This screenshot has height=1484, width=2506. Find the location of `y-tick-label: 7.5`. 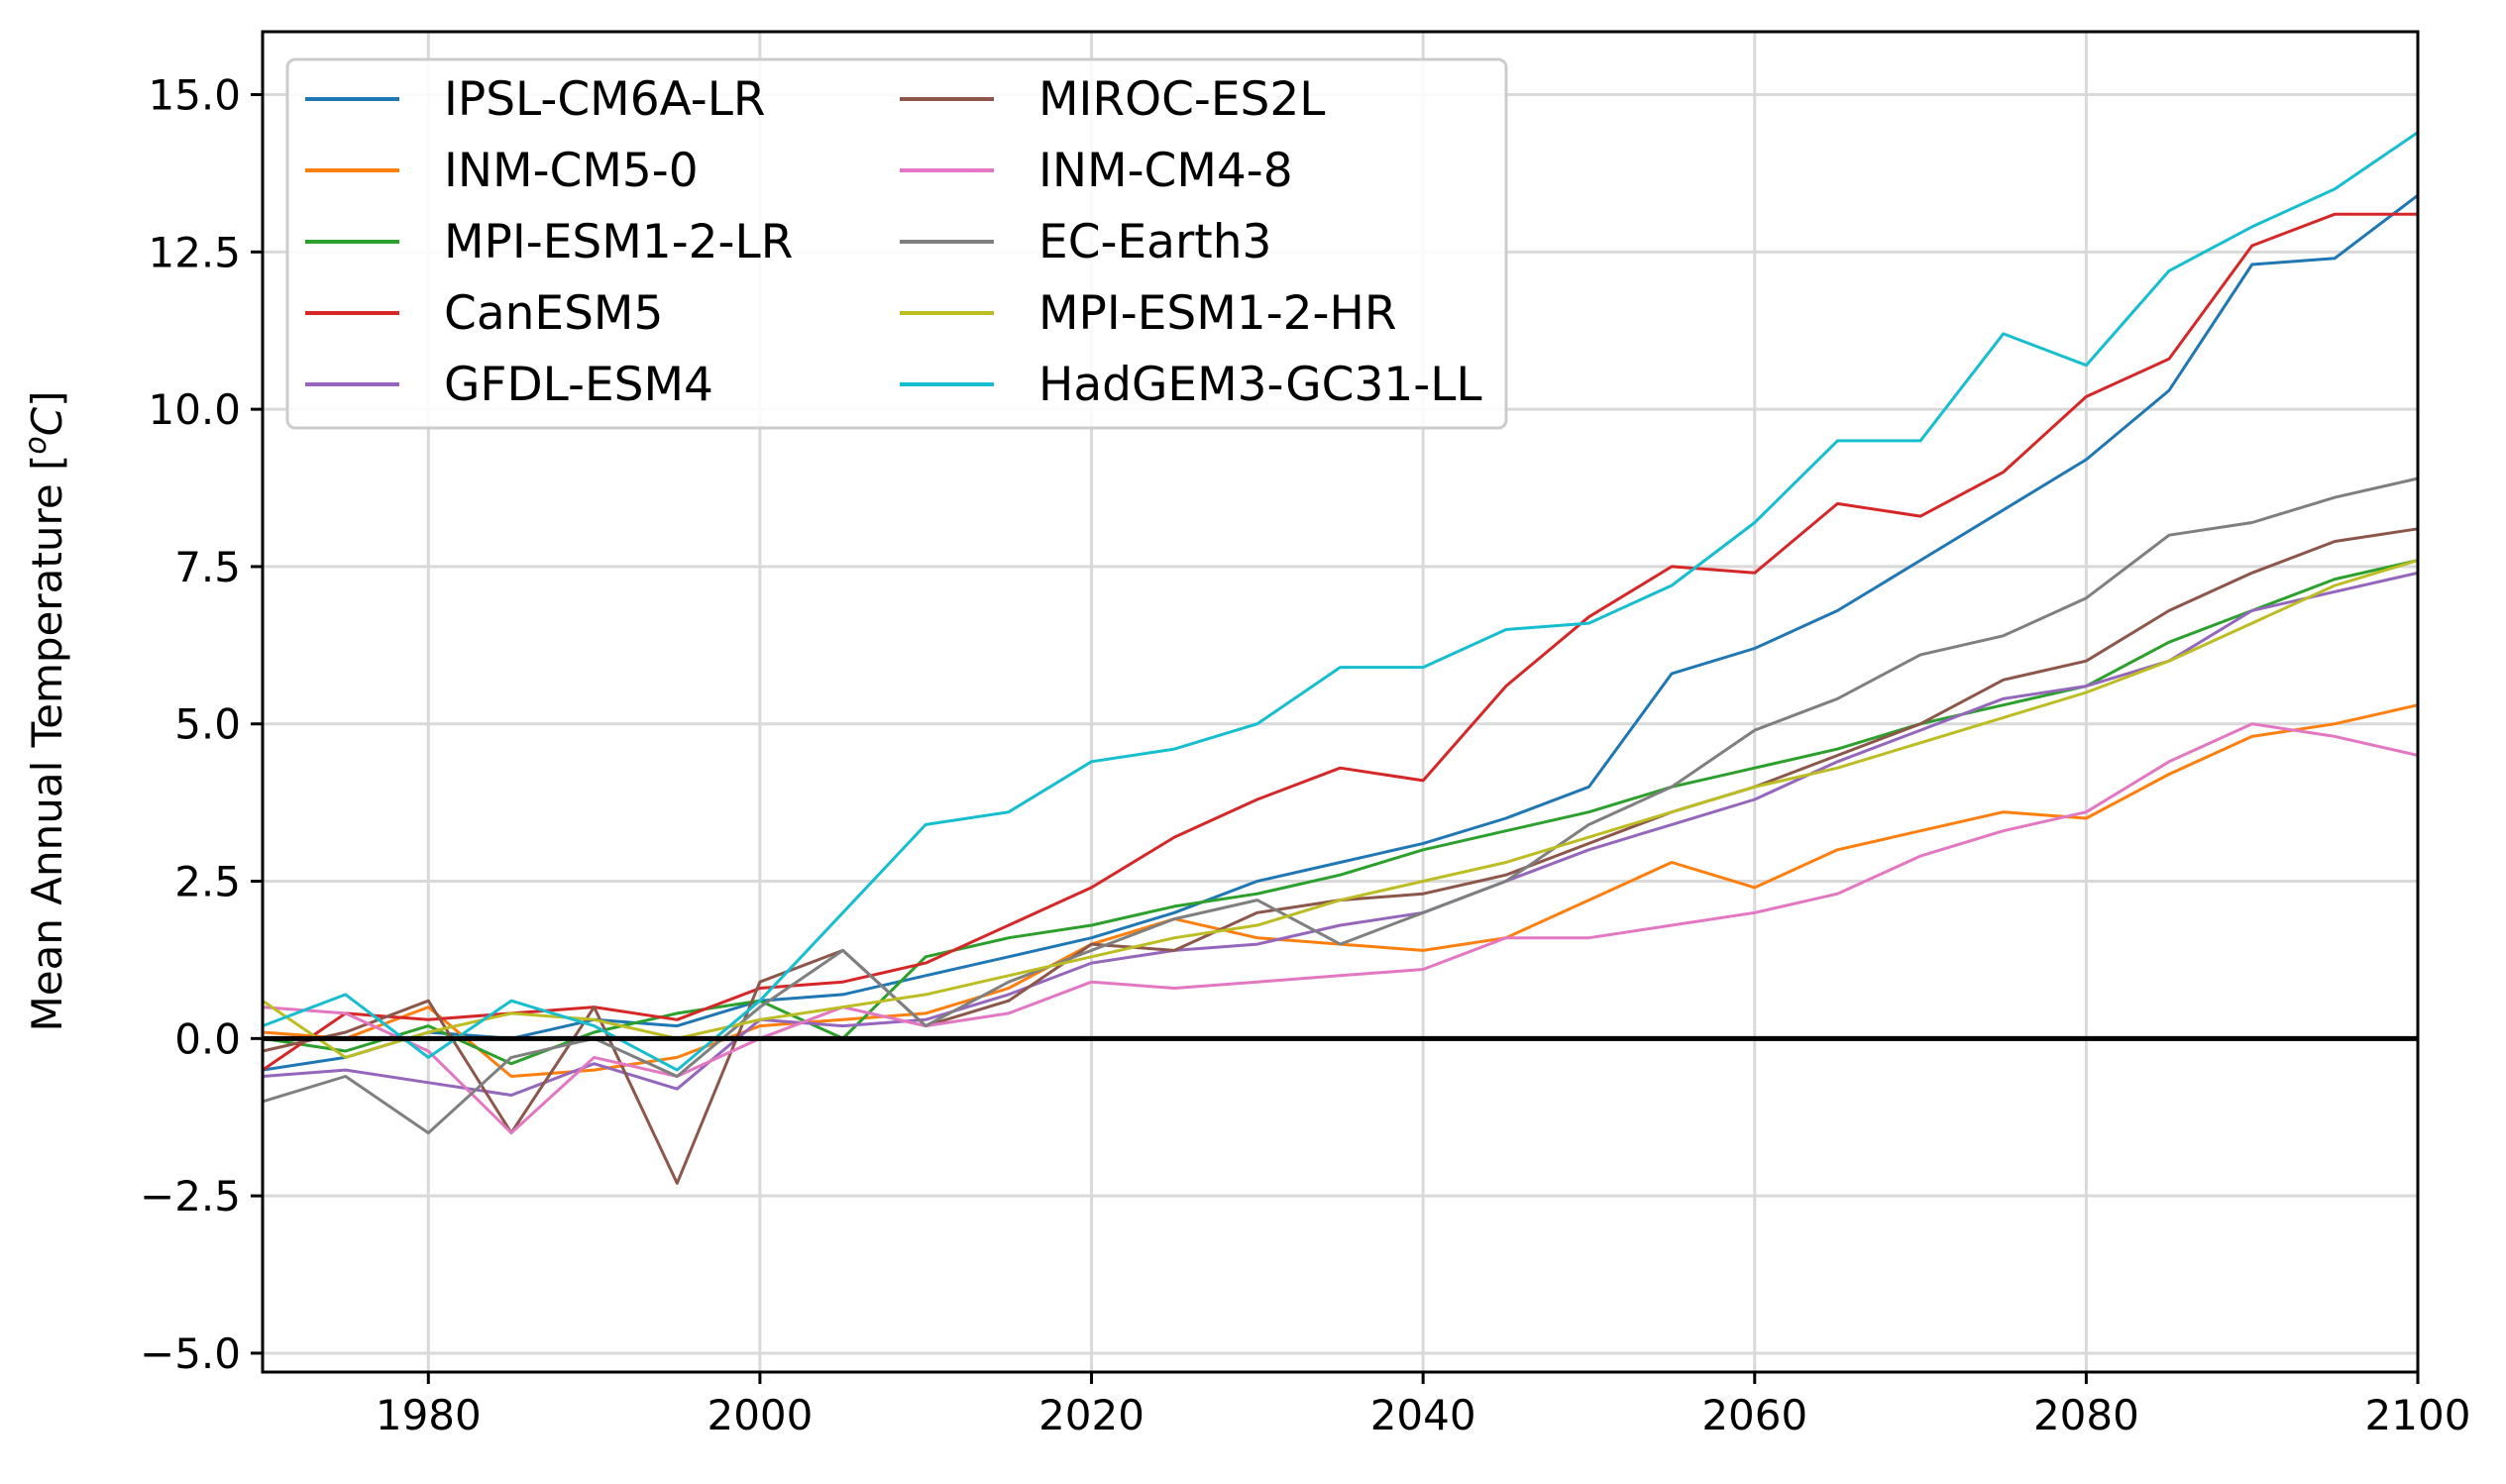

y-tick-label: 7.5 is located at coordinates (208, 567).